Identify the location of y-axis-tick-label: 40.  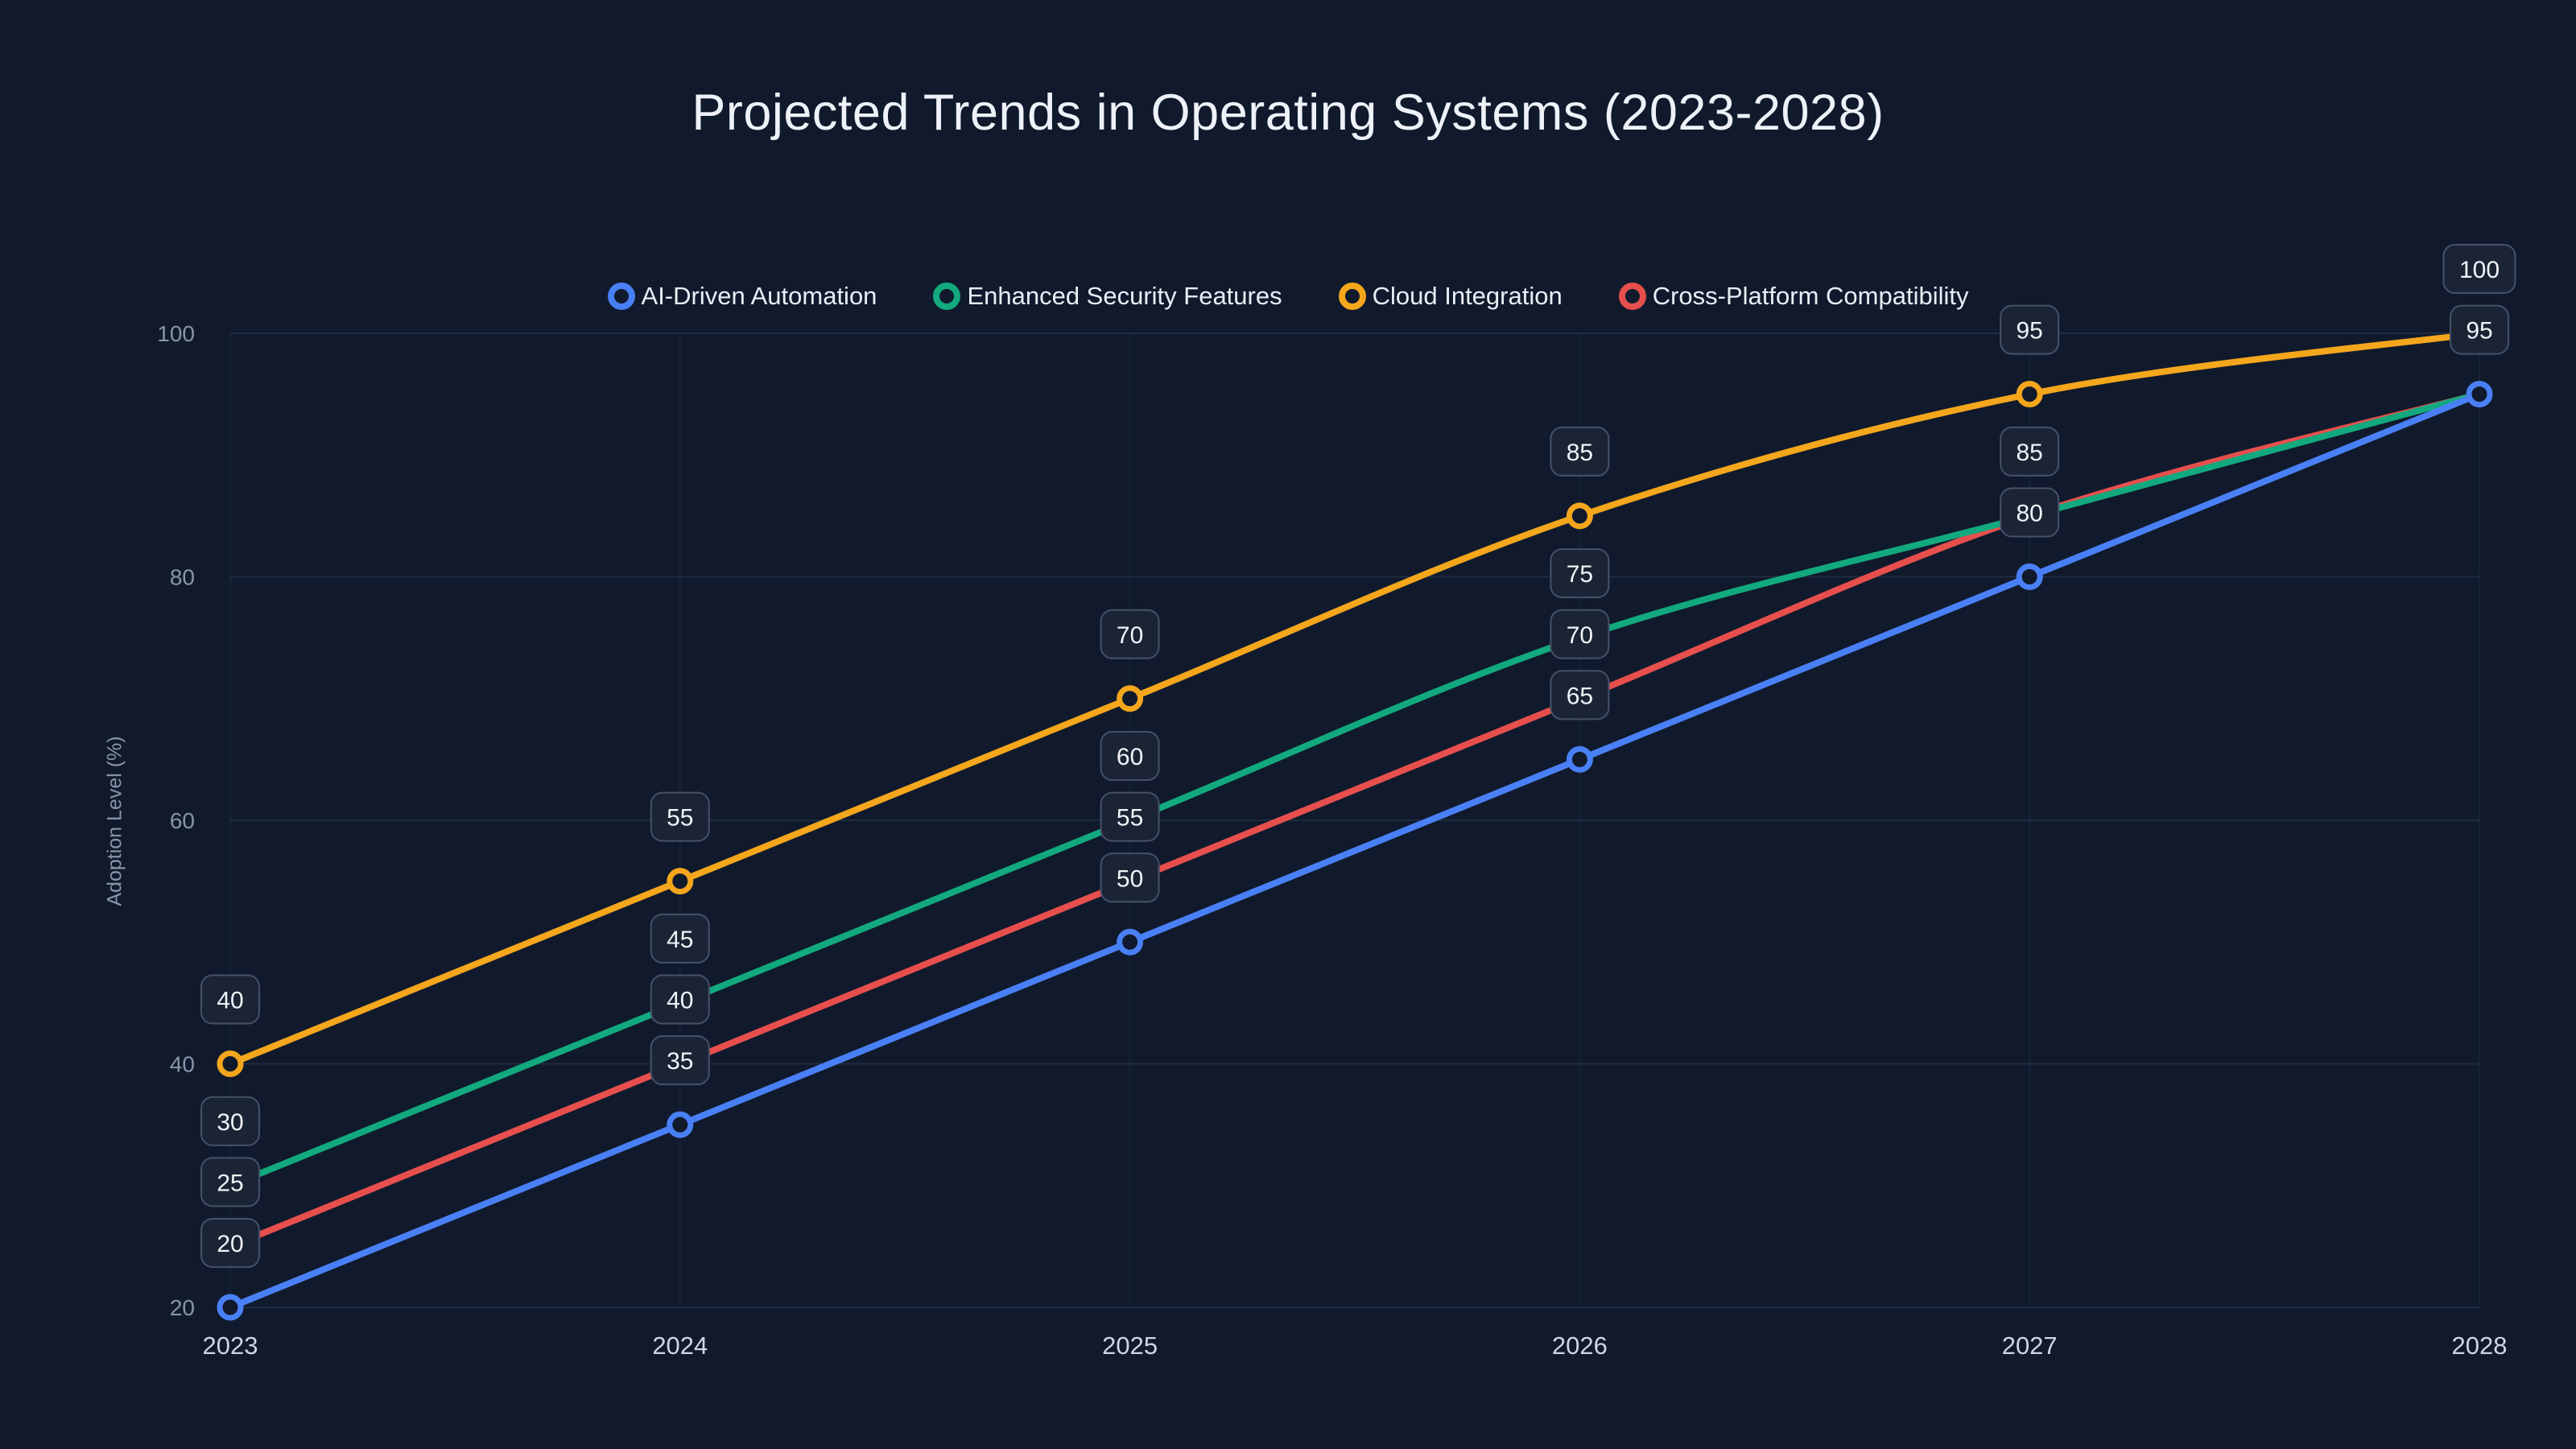
(182, 1064).